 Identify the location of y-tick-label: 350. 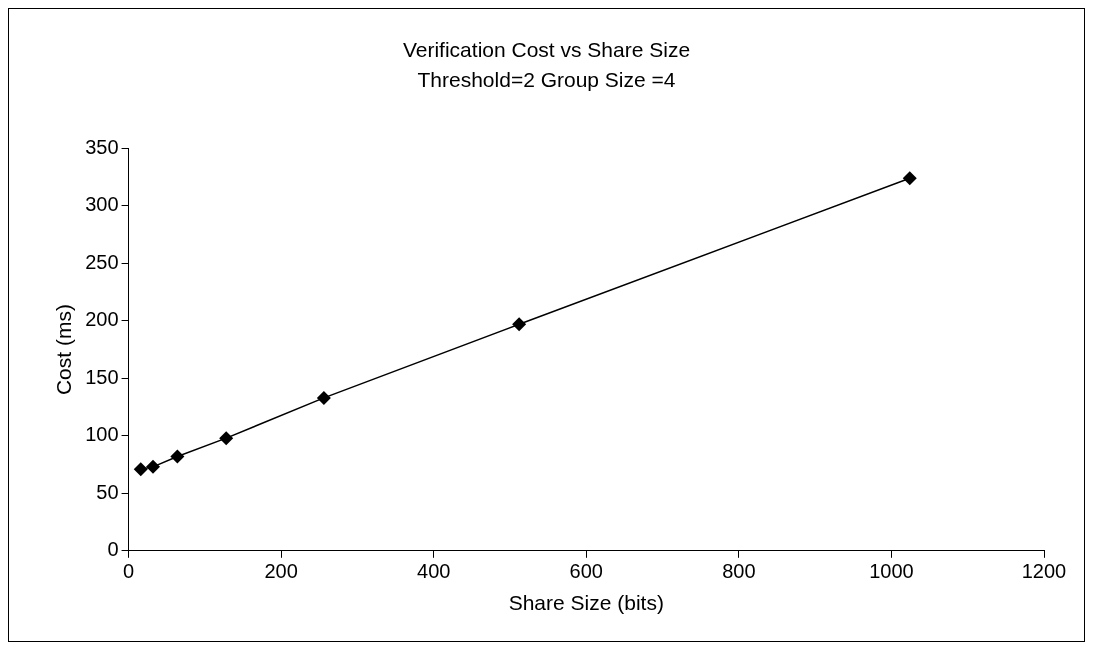
(102, 146).